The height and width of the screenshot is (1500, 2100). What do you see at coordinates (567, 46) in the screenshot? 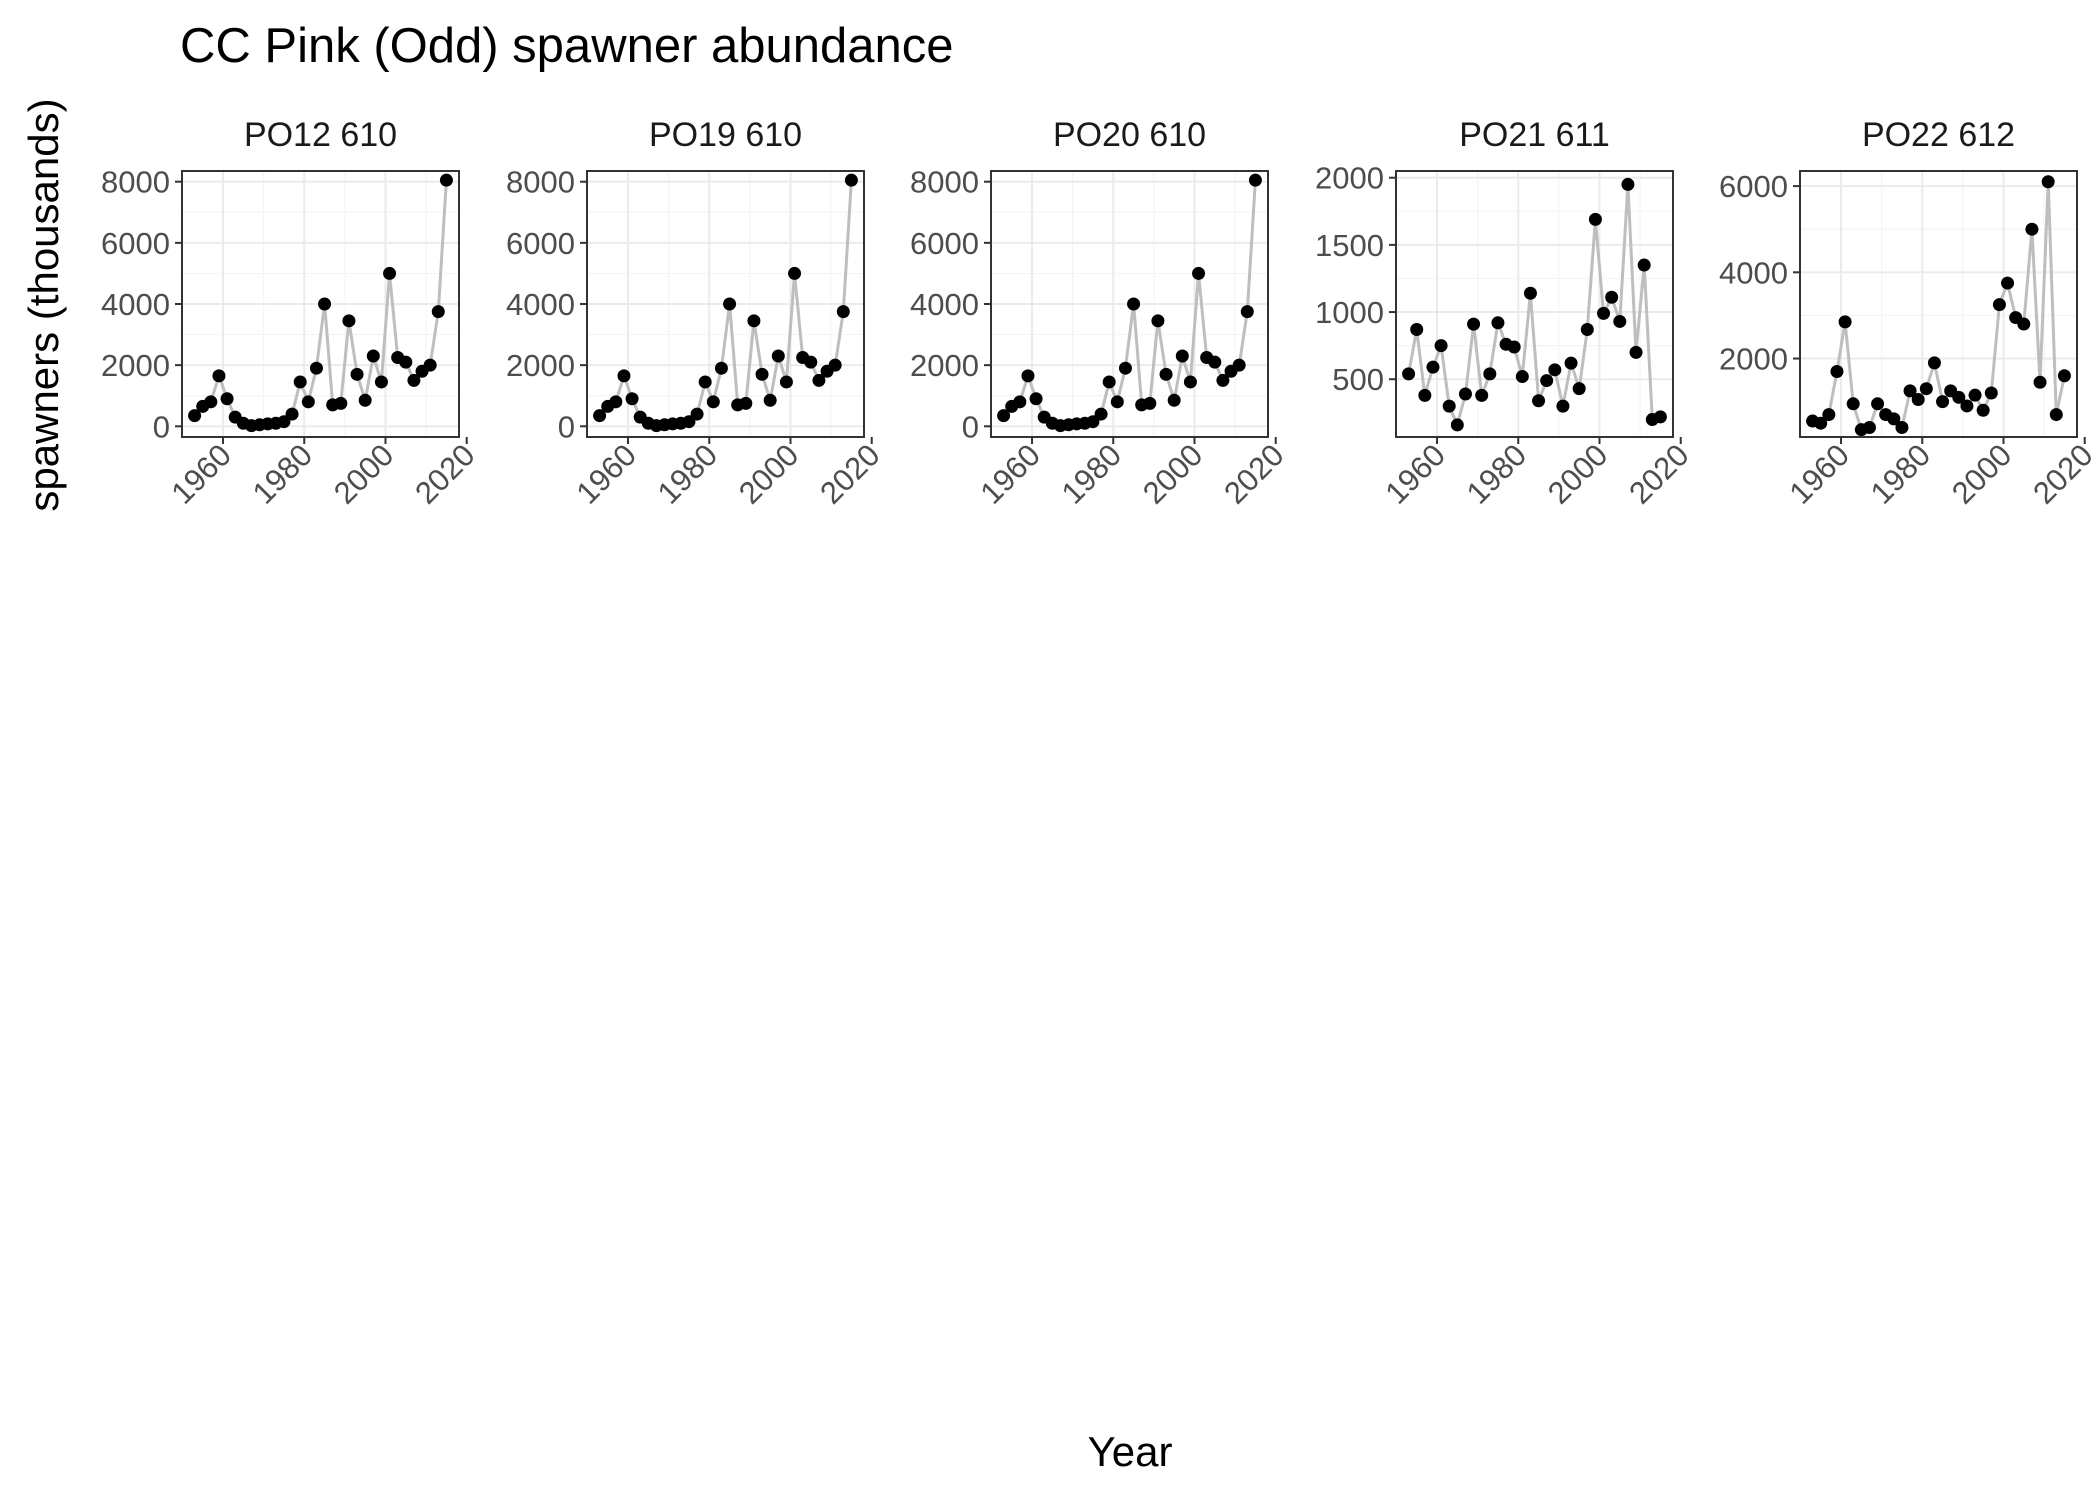
I see `chart-title: CC Pink (Odd) spawner abundance` at bounding box center [567, 46].